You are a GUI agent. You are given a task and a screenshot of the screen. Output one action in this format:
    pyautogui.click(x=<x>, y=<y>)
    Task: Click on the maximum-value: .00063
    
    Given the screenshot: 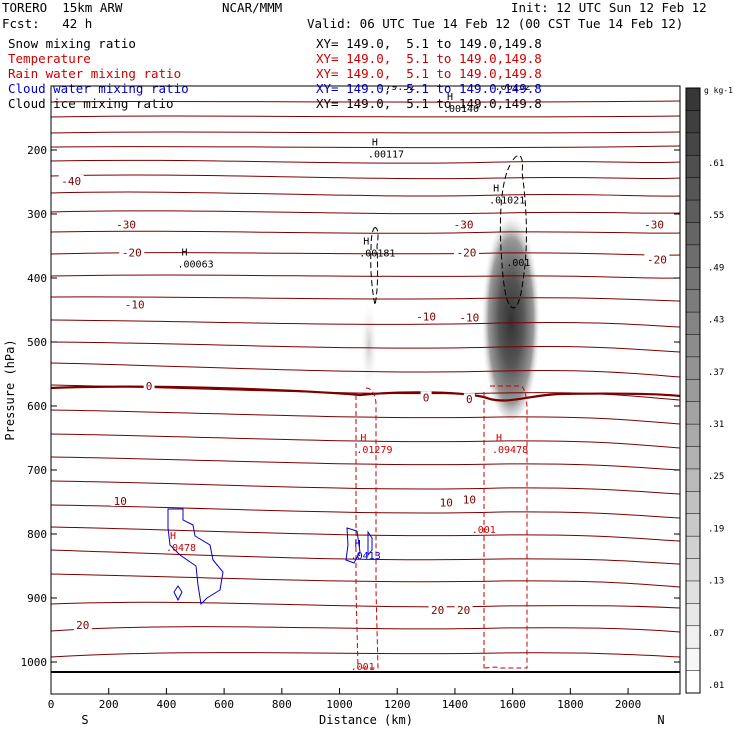 What is the action you would take?
    pyautogui.click(x=195, y=265)
    